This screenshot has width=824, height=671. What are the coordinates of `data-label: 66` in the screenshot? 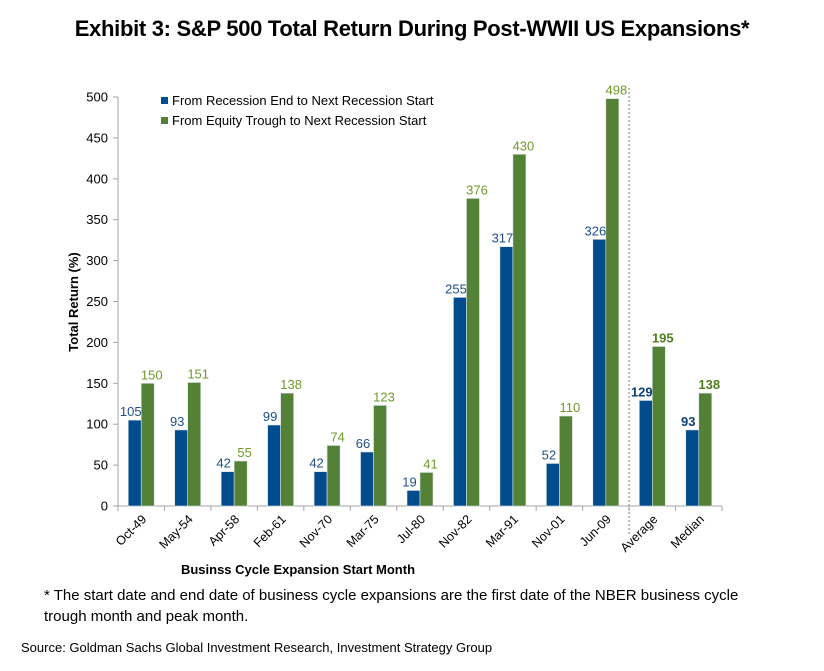 It's located at (363, 443).